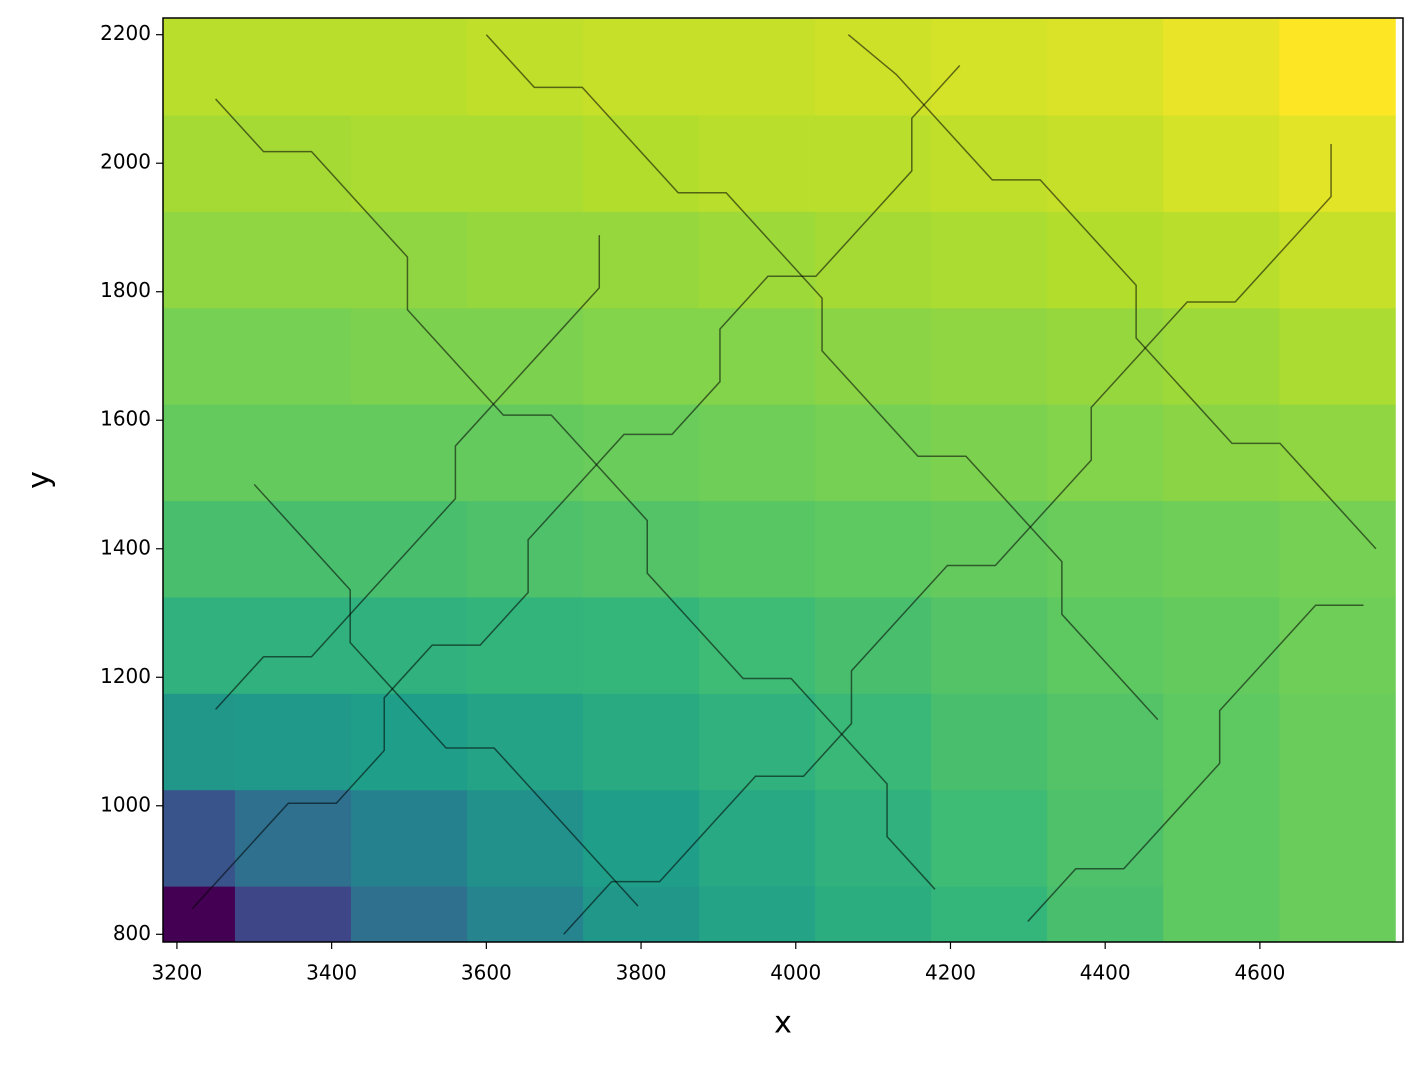  What do you see at coordinates (641, 973) in the screenshot?
I see `x-tick-label: 3800` at bounding box center [641, 973].